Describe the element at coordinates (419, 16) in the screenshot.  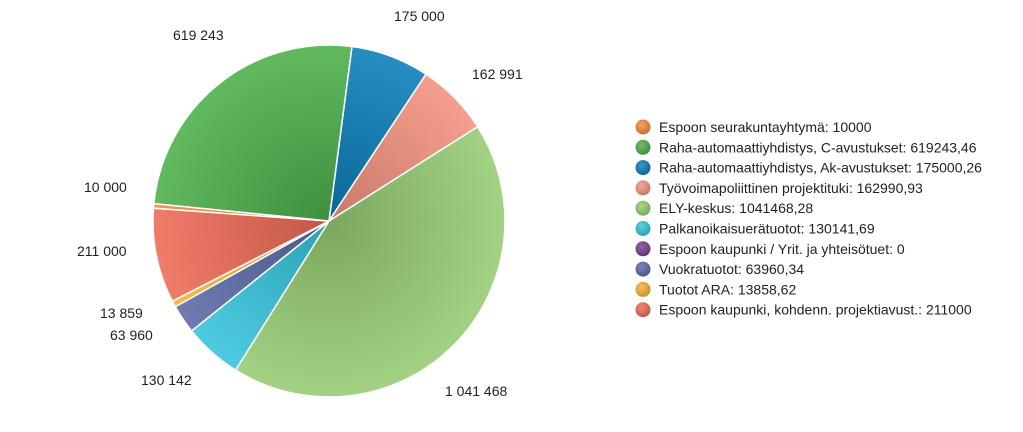
I see `slice-value-label: 175 000` at that location.